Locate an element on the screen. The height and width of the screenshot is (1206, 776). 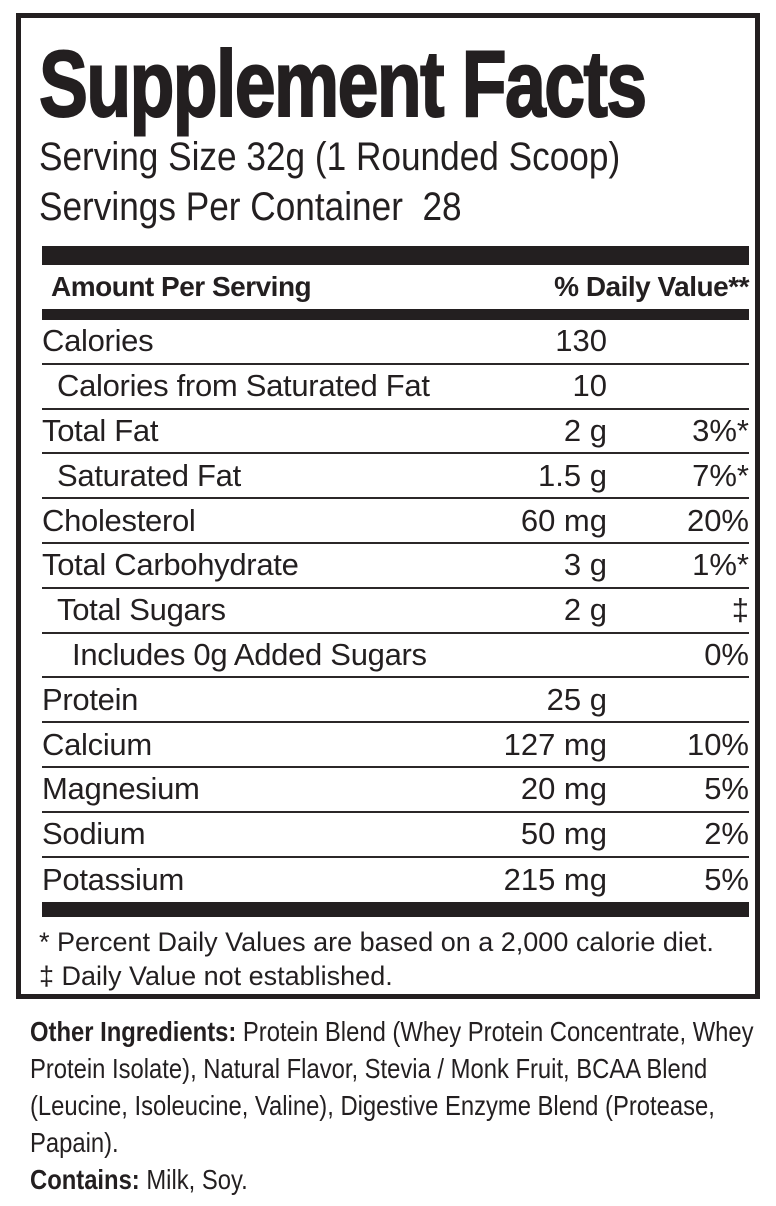
nutrient-amount: 3 g is located at coordinates (585, 565).